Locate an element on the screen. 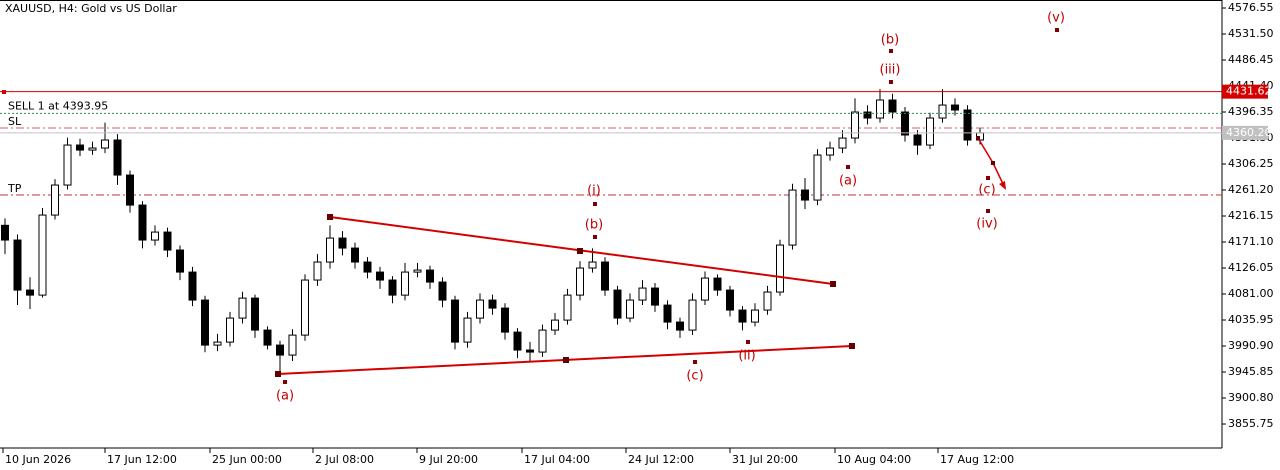  y-tick-label: 4531.50 is located at coordinates (1251, 33).